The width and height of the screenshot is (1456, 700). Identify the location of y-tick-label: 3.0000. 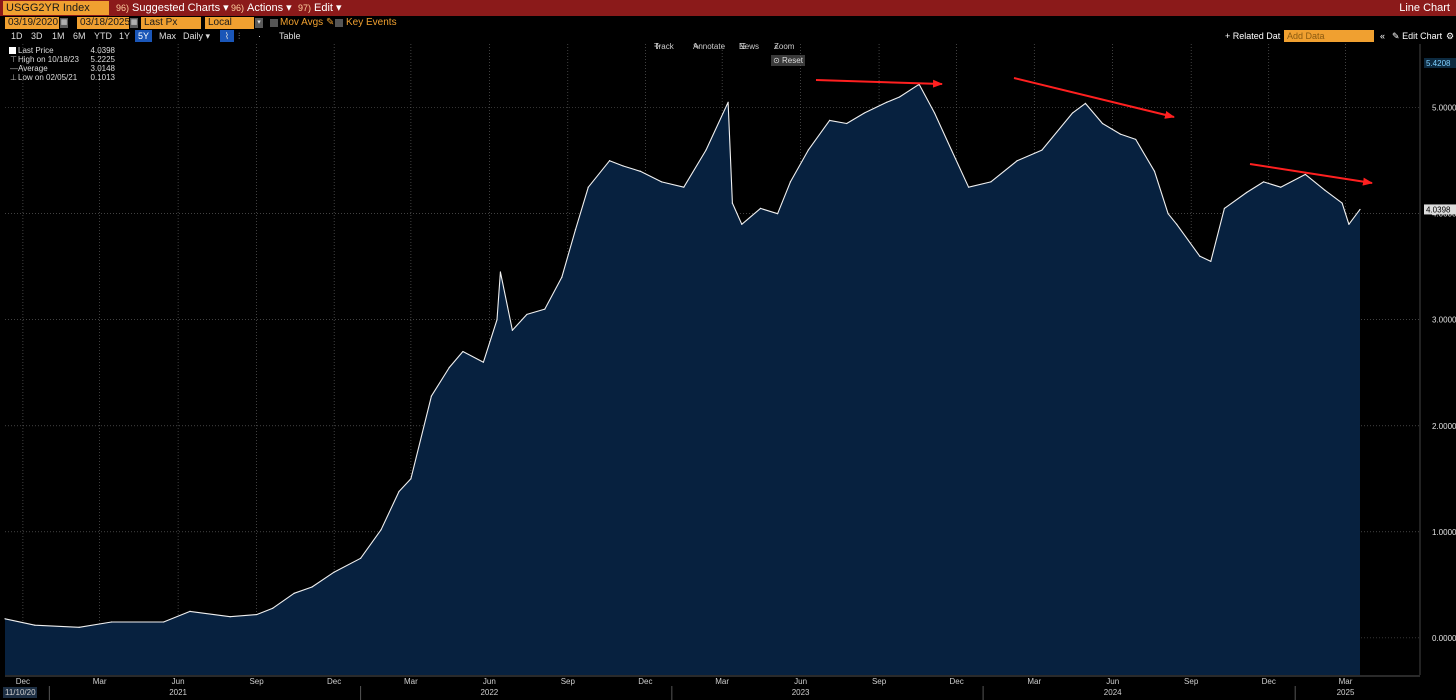
(1444, 320).